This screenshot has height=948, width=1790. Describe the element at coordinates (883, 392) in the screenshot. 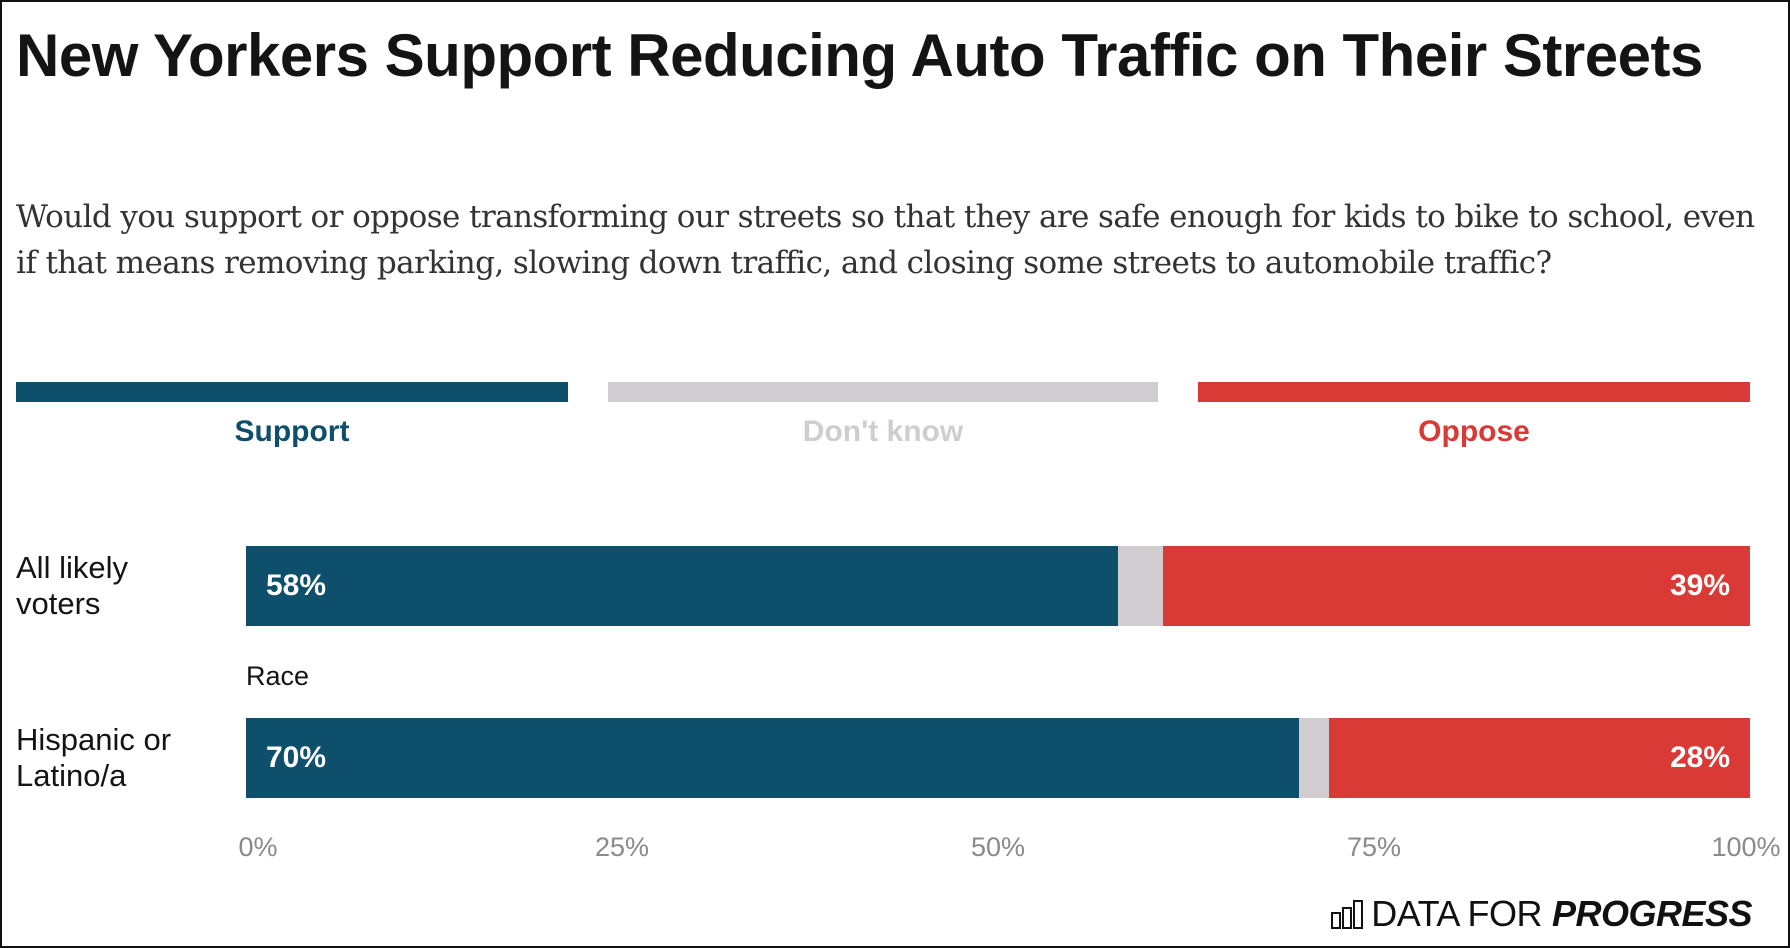

I see `legend-swatch-dont-know` at that location.